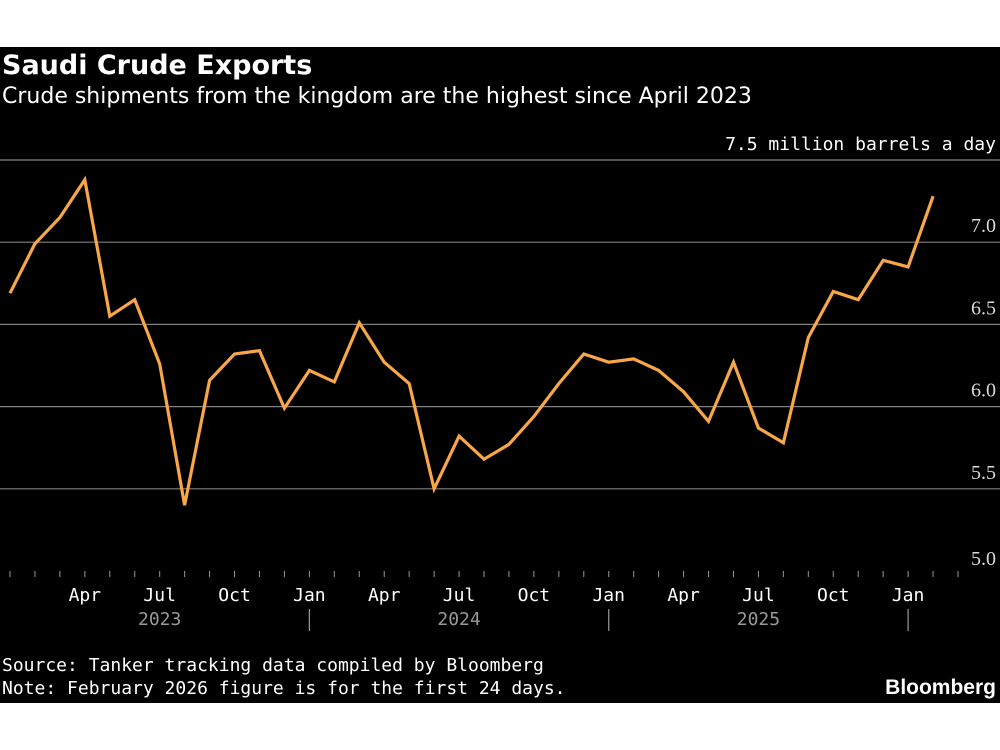 This screenshot has width=1000, height=750. What do you see at coordinates (983, 226) in the screenshot?
I see `y-tick-label: 7.0` at bounding box center [983, 226].